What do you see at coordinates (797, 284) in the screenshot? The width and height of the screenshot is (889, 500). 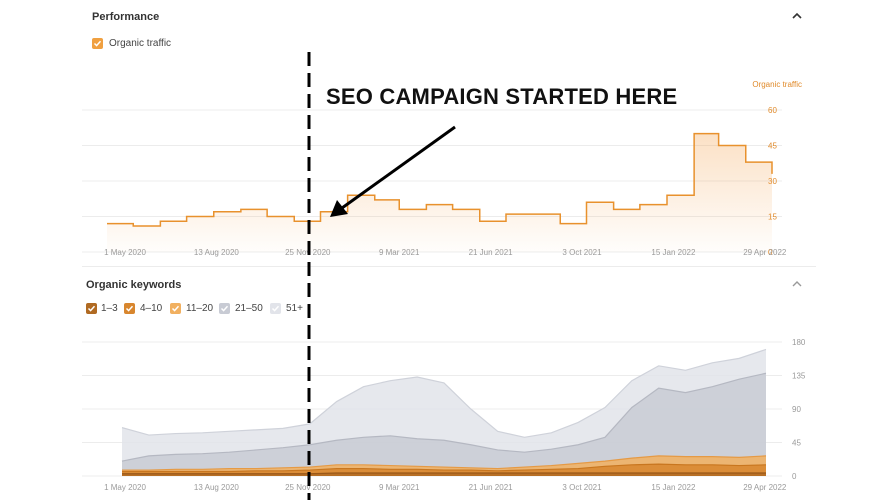 I see `collapse-keywords-chevron-up-icon` at bounding box center [797, 284].